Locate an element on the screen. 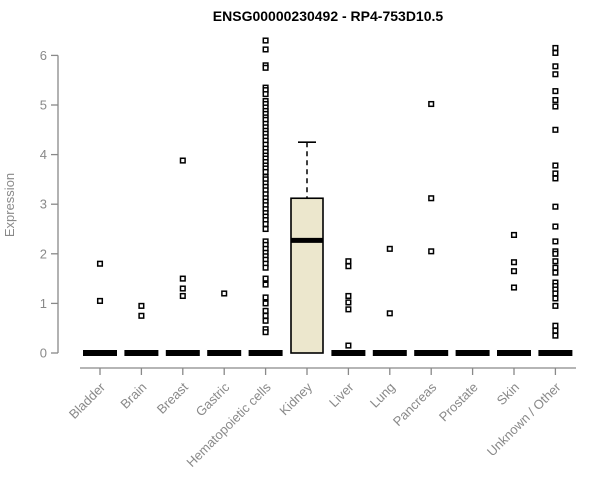 This screenshot has width=600, height=500. x-tick-label: Bladder is located at coordinates (87, 400).